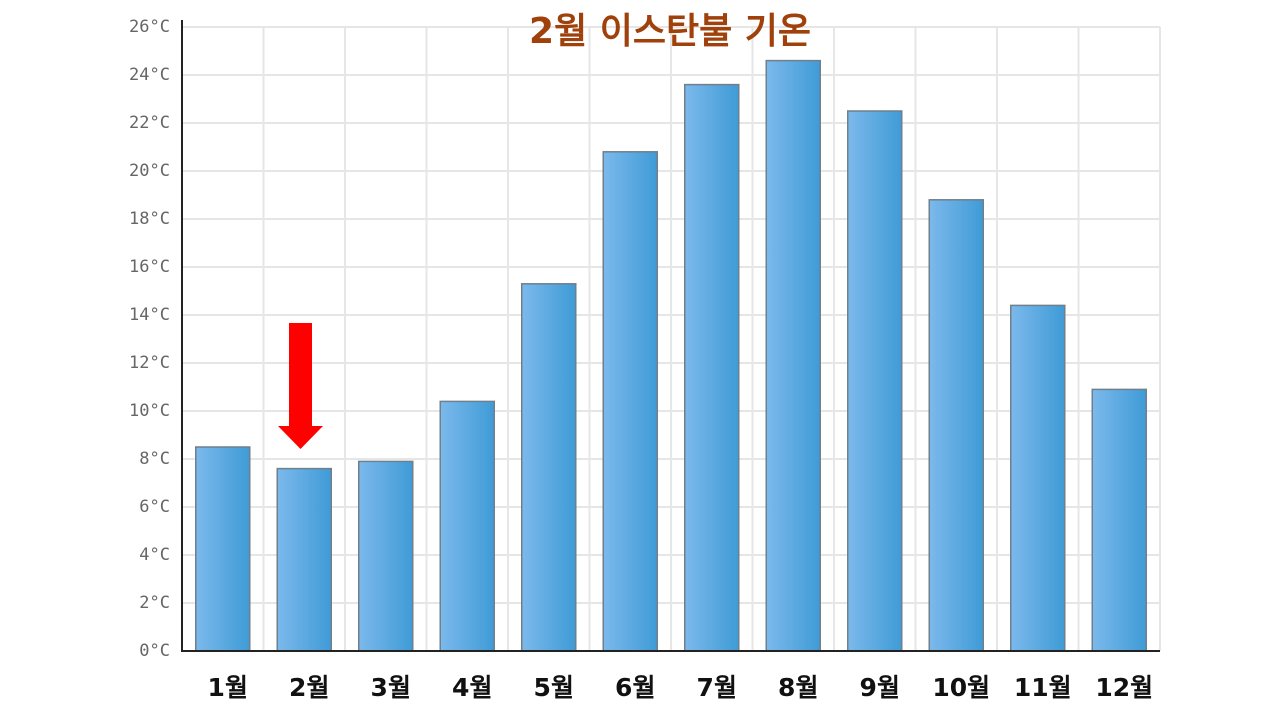 The image size is (1280, 720). Describe the element at coordinates (149, 315) in the screenshot. I see `y-tick-label: 14°C` at that location.